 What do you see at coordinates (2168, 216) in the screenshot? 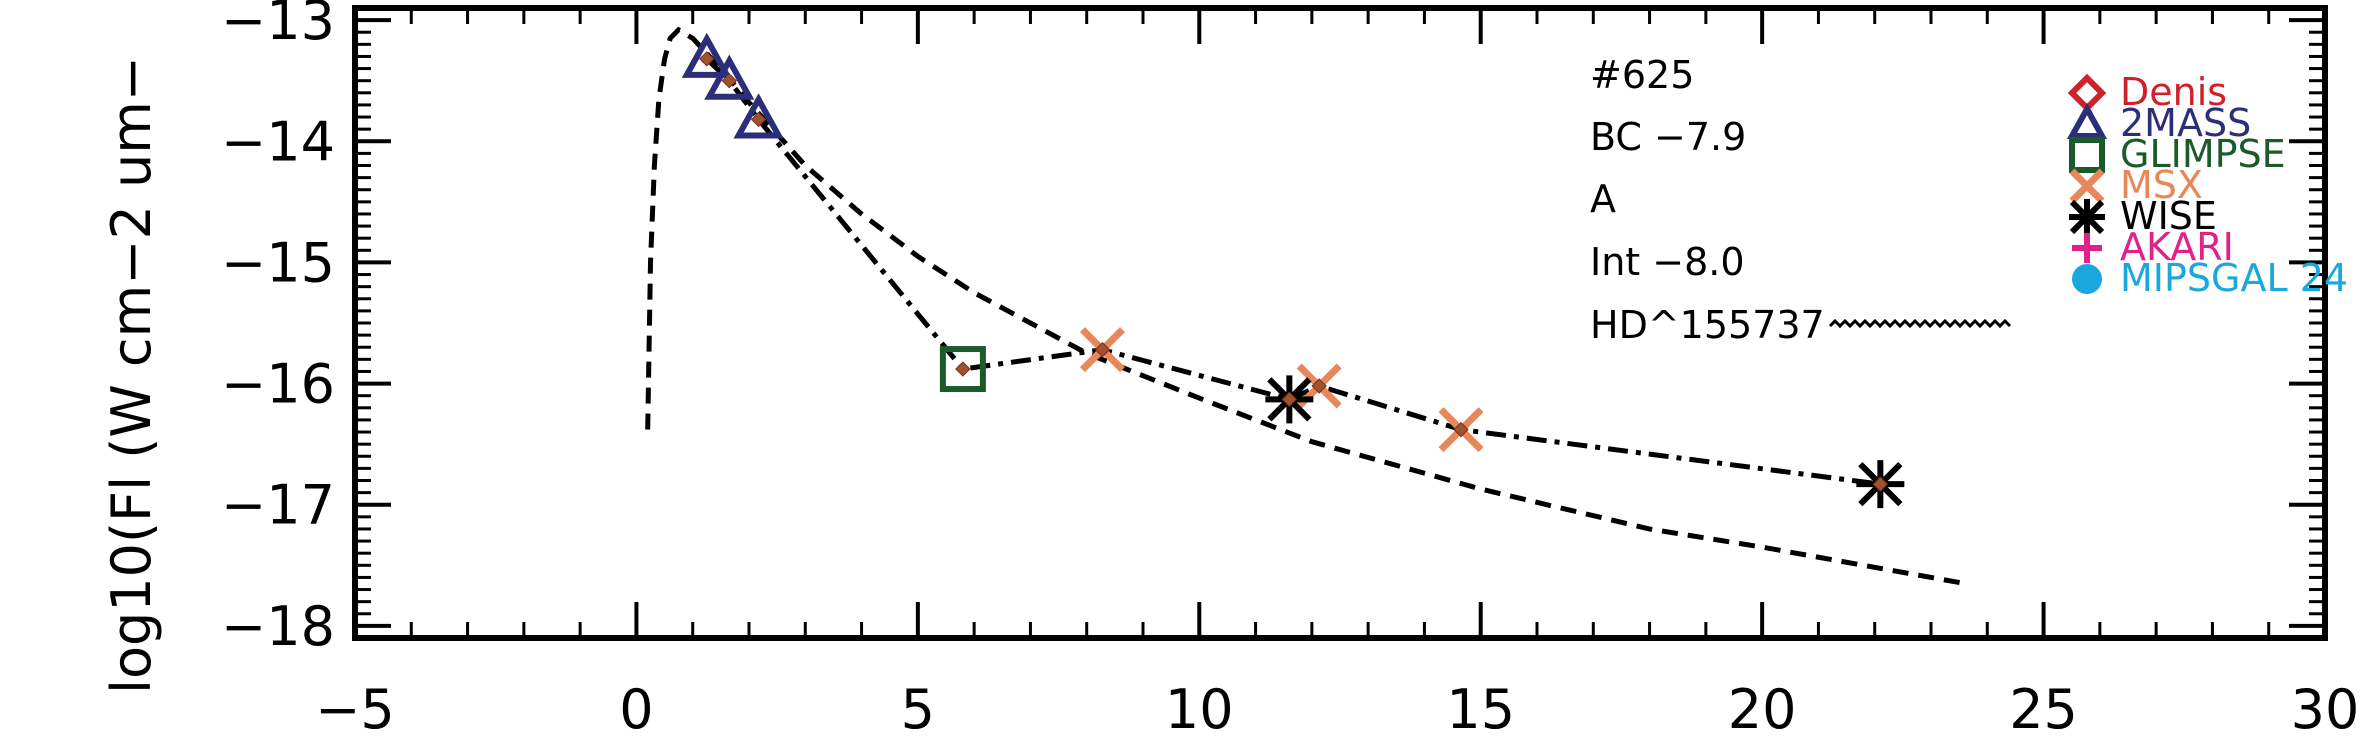
I see `legend-label-wise: WISE` at bounding box center [2168, 216].